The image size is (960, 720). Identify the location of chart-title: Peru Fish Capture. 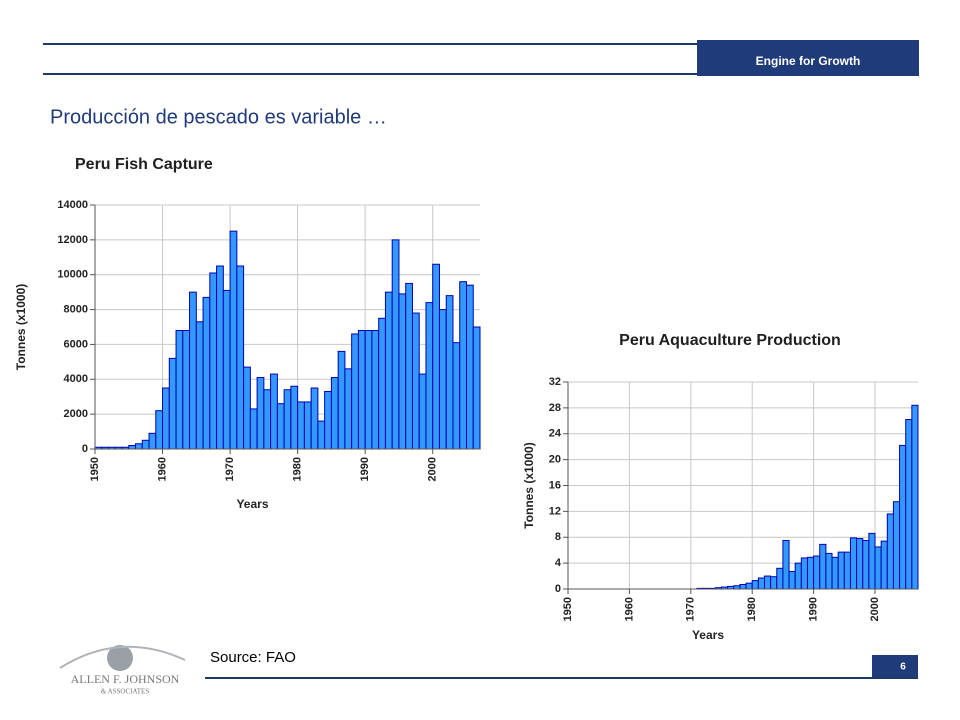
(144, 164).